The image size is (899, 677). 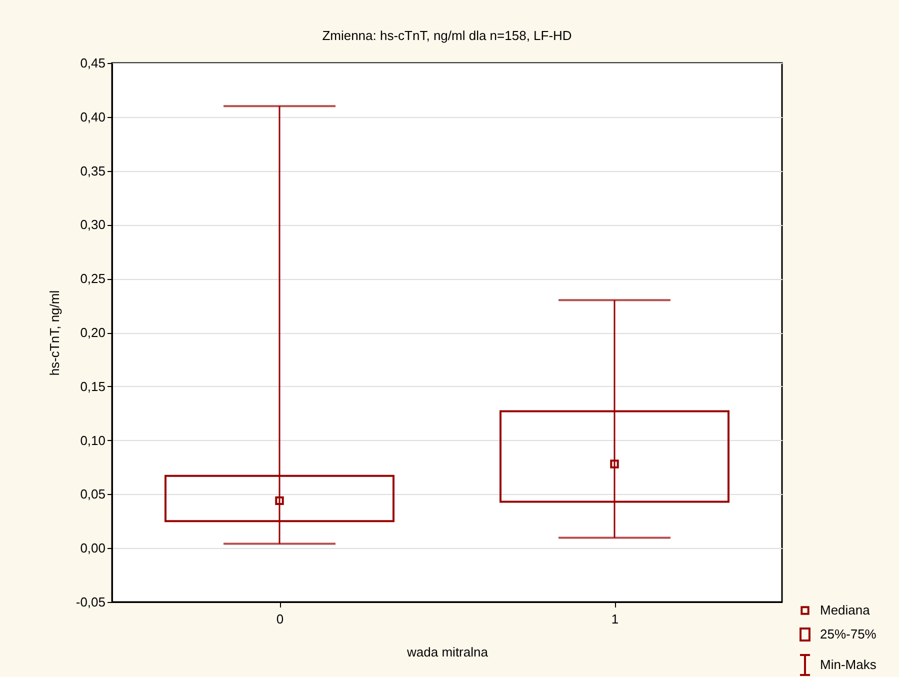 What do you see at coordinates (848, 664) in the screenshot?
I see `text: Min-Maks` at bounding box center [848, 664].